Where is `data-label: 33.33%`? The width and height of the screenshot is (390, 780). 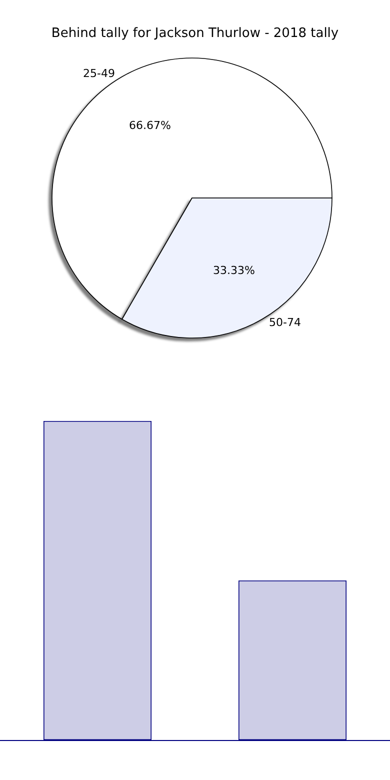 data-label: 33.33% is located at coordinates (234, 271).